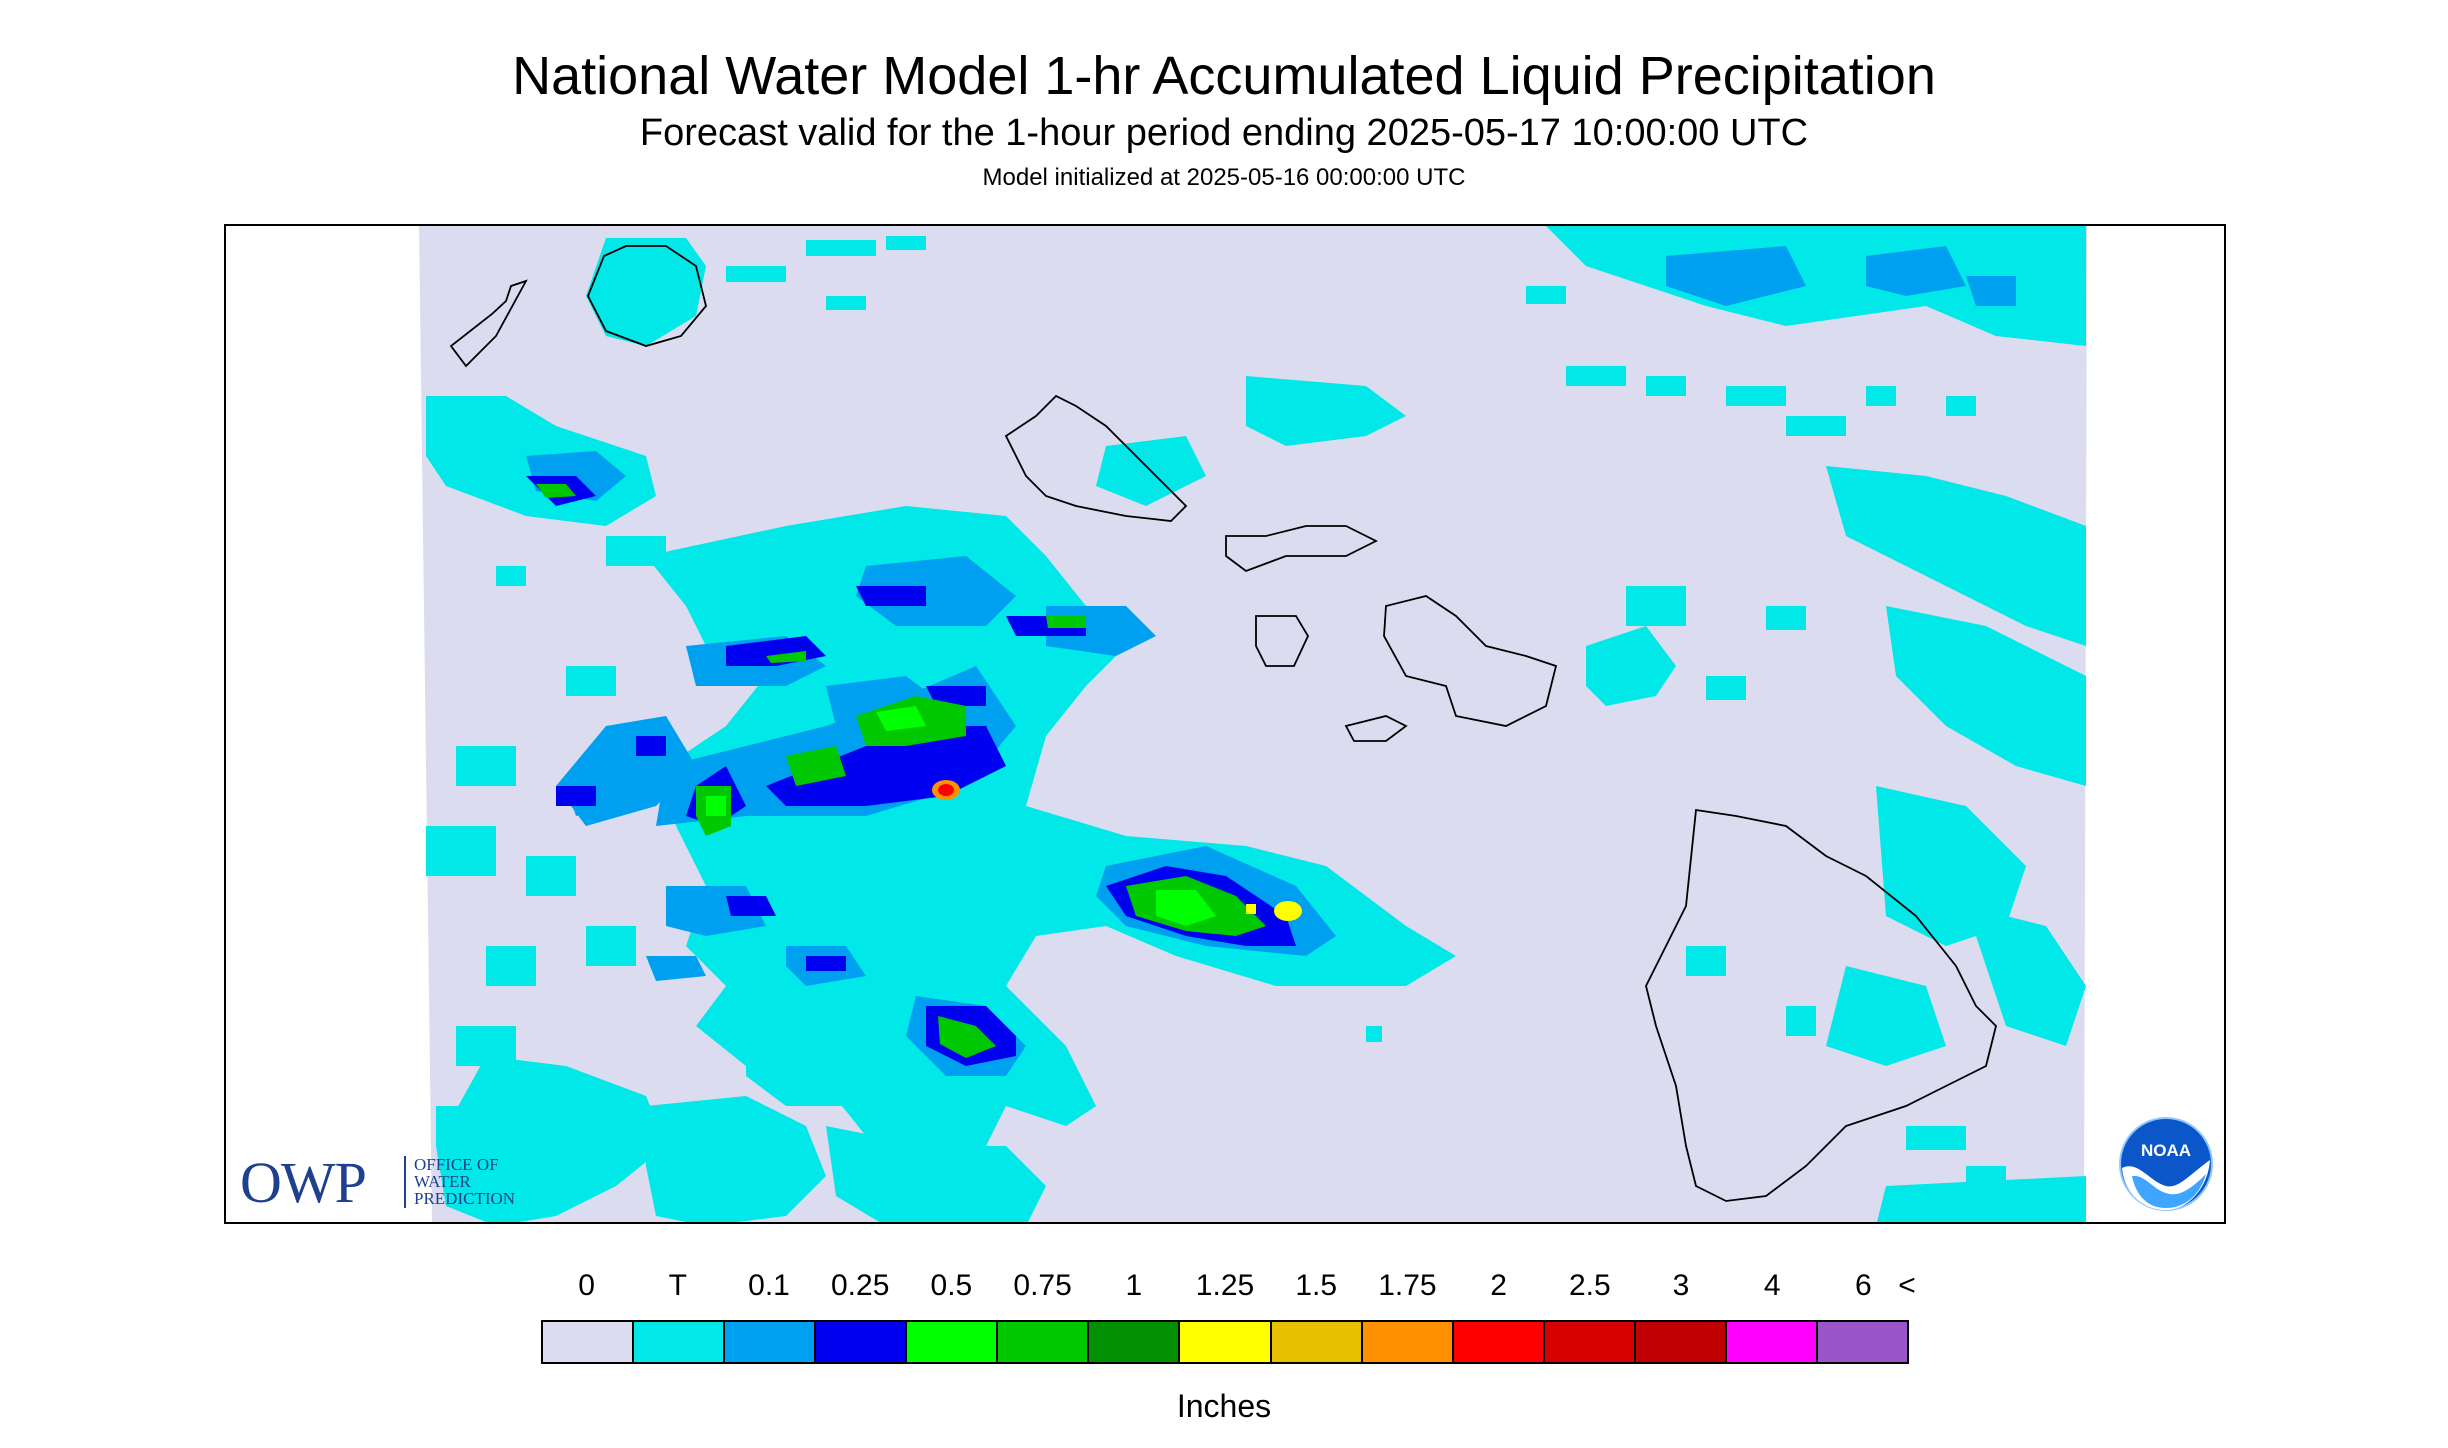 The width and height of the screenshot is (2448, 1448). What do you see at coordinates (860, 1285) in the screenshot?
I see `legend-label: 0.25` at bounding box center [860, 1285].